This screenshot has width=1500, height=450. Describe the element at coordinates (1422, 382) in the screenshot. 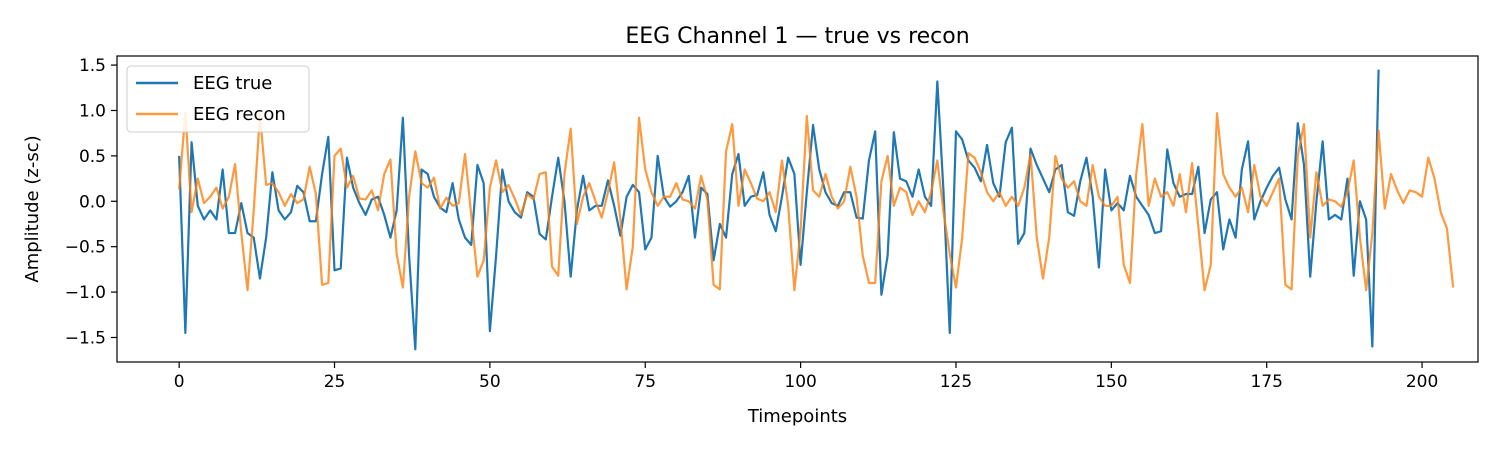

I see `x-tick-label: 200` at that location.